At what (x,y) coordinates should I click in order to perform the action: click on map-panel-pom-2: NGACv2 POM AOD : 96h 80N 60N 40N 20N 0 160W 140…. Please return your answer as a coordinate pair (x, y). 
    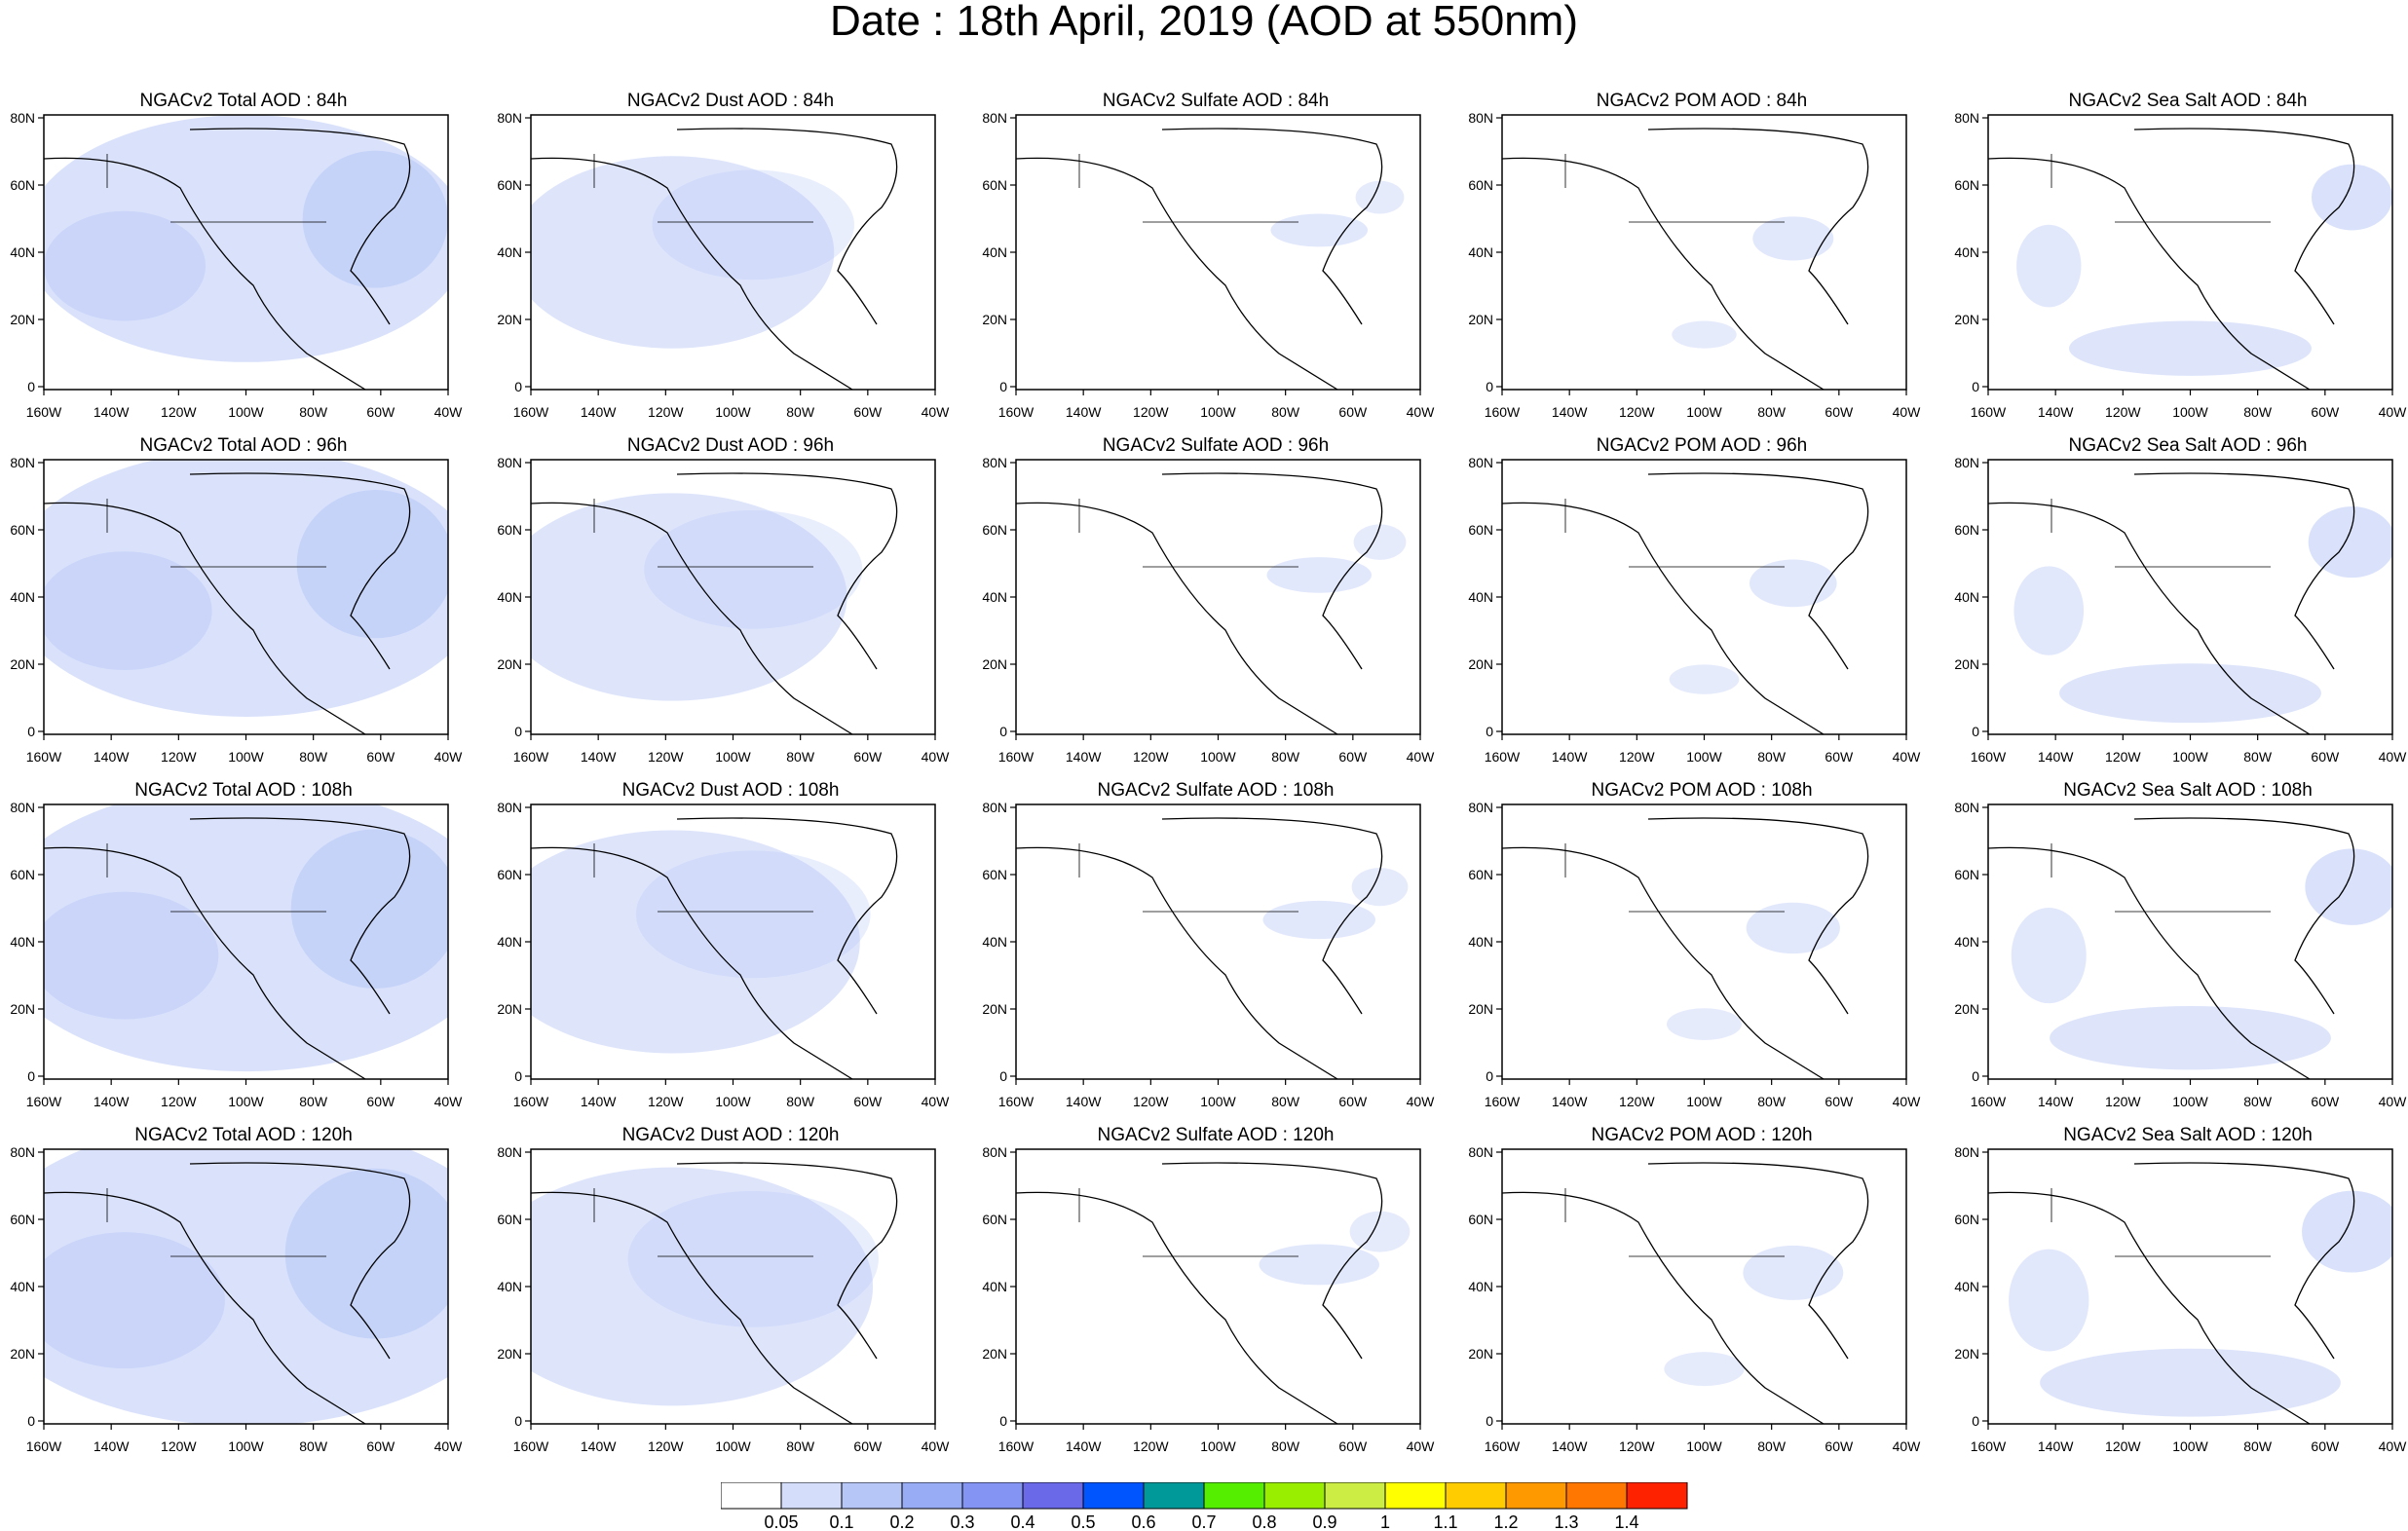
    Looking at the image, I should click on (1699, 555).